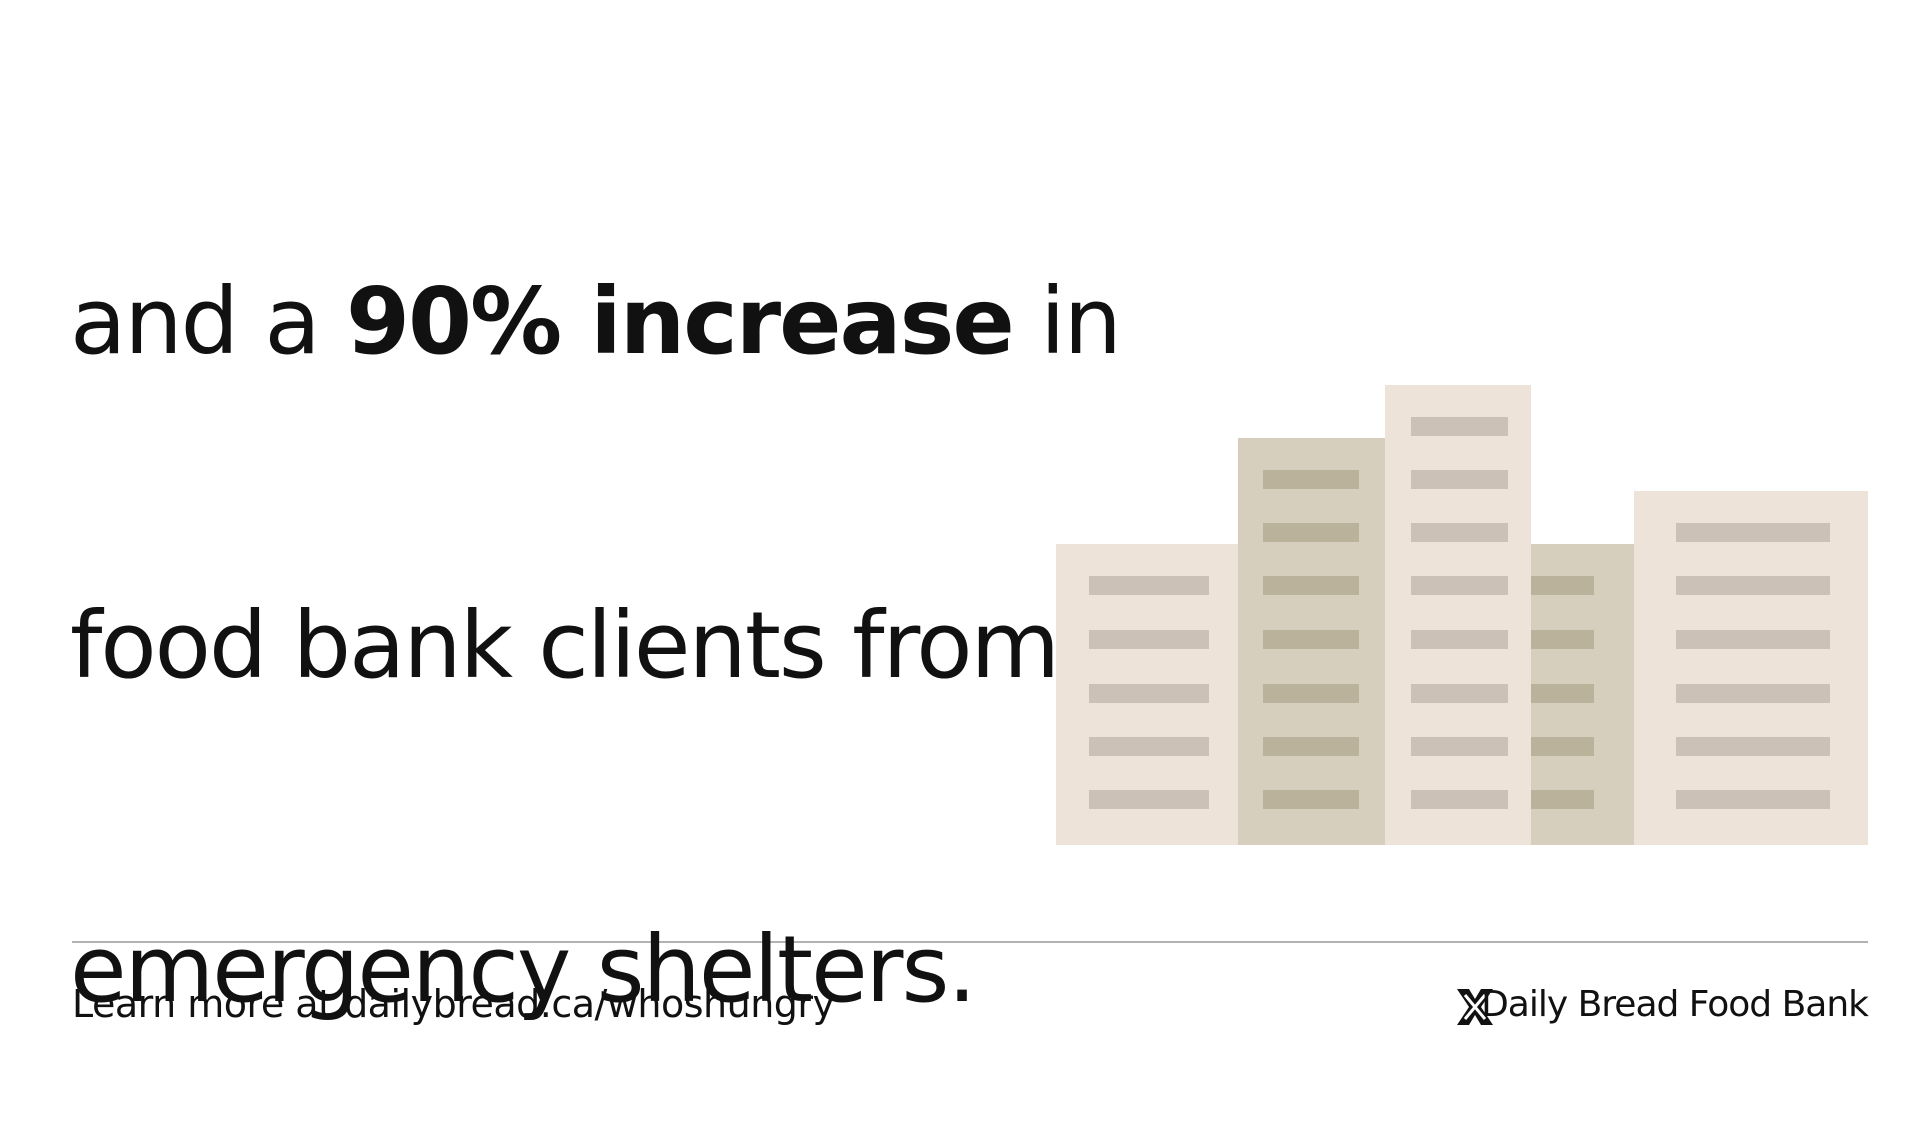 This screenshot has width=1920, height=1132. Describe the element at coordinates (523, 969) in the screenshot. I see `headline-line: emergency shelters.` at that location.